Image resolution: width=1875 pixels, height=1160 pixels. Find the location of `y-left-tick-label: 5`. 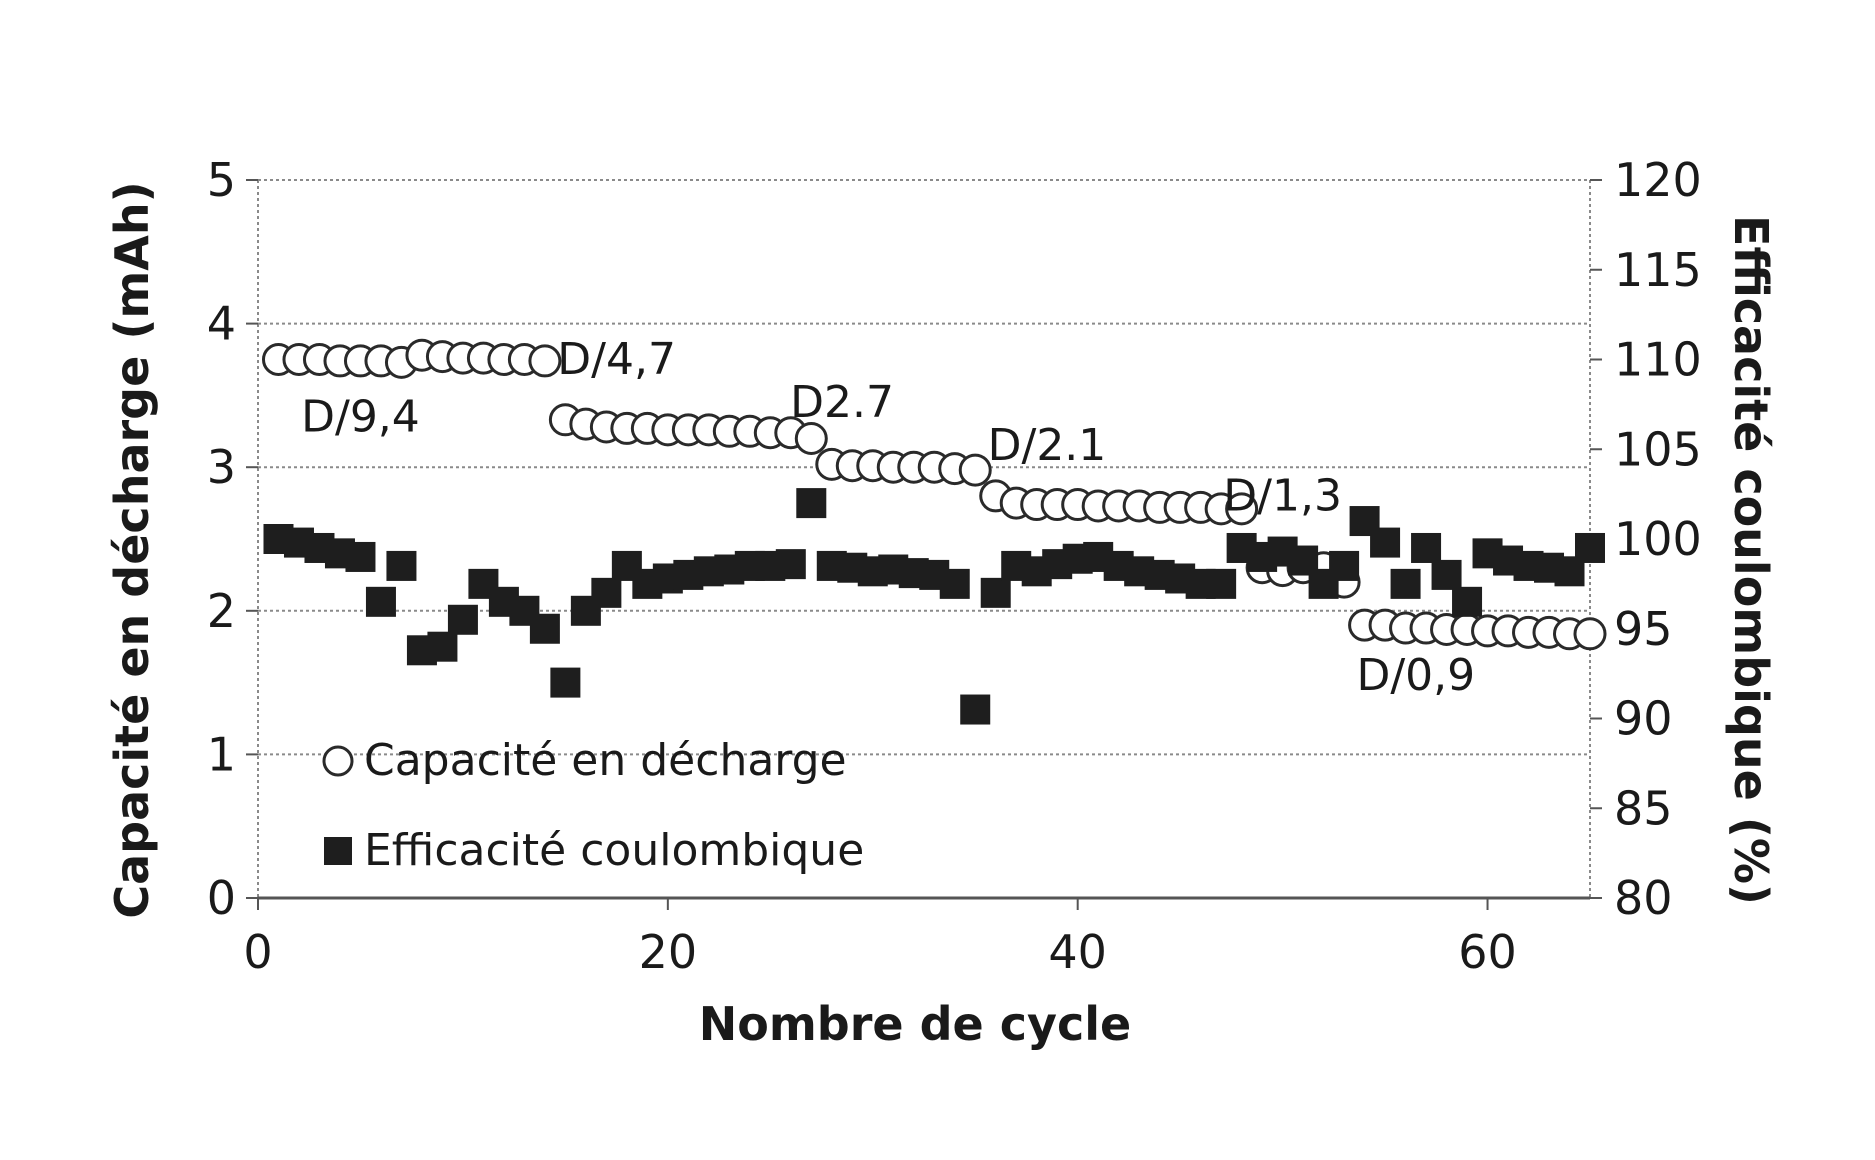

y-left-tick-label: 5 is located at coordinates (221, 180).